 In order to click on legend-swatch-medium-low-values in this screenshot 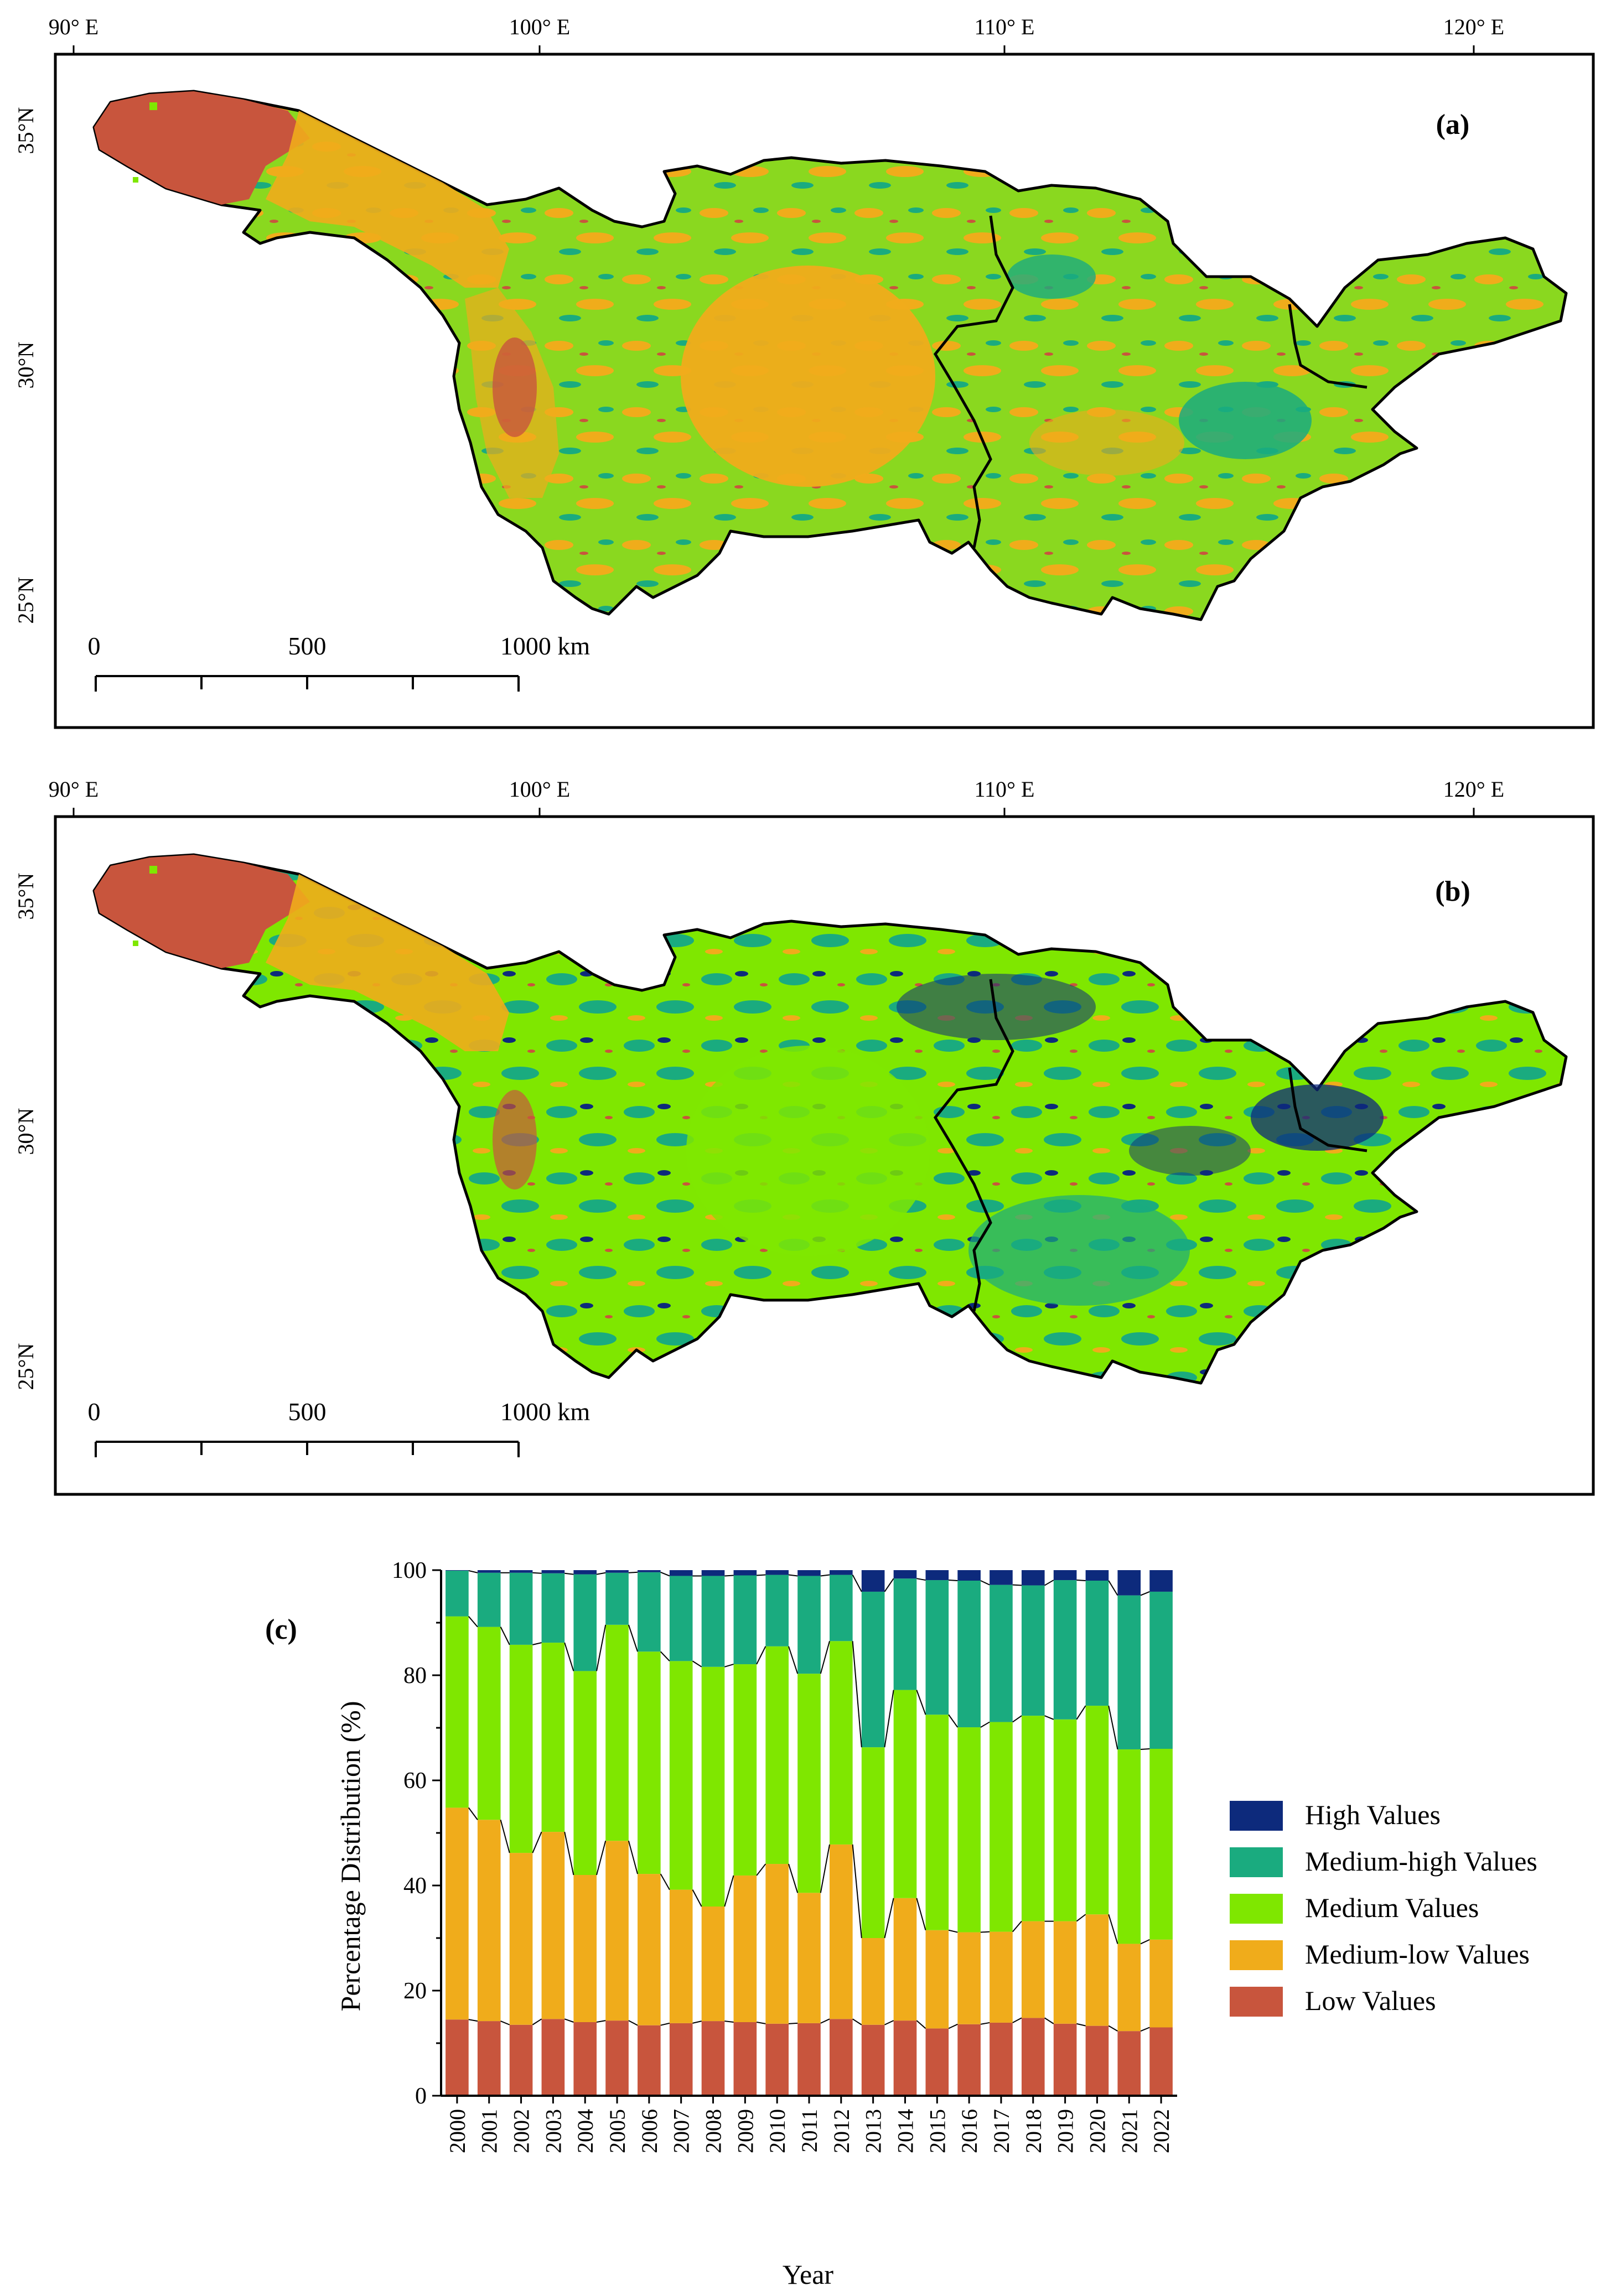, I will do `click(1256, 1955)`.